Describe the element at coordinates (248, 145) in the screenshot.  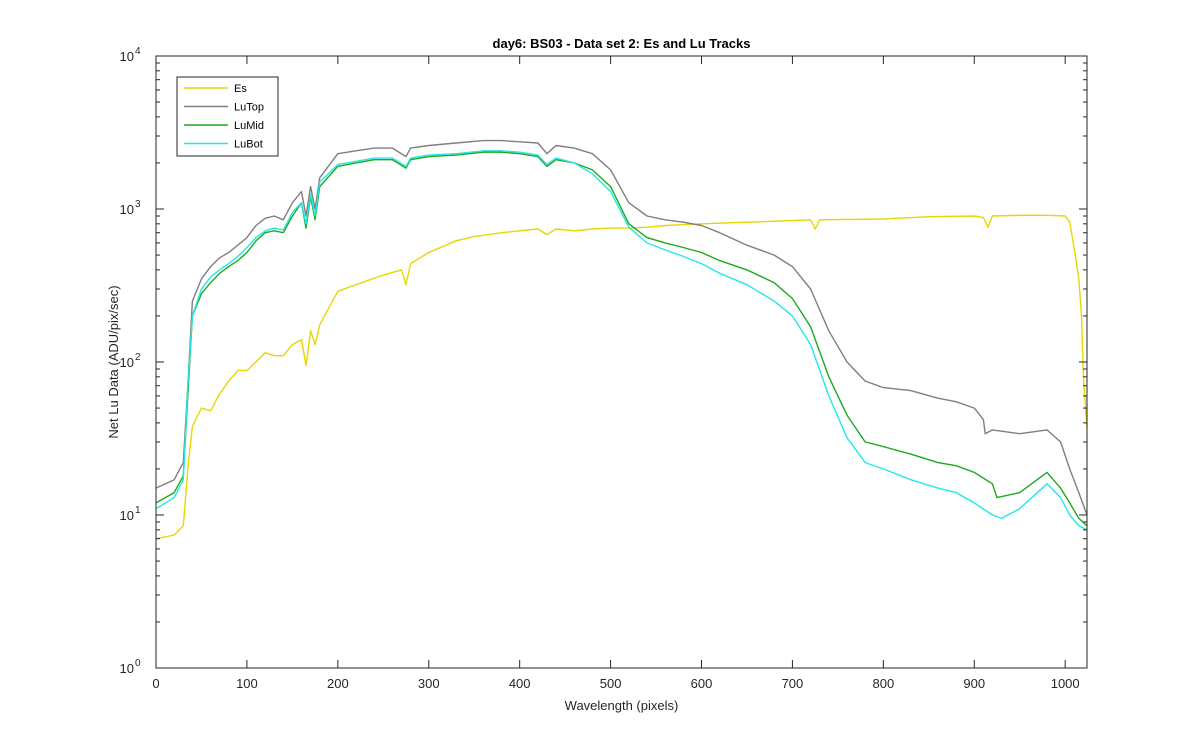
I see `legend-label: LuBot` at that location.